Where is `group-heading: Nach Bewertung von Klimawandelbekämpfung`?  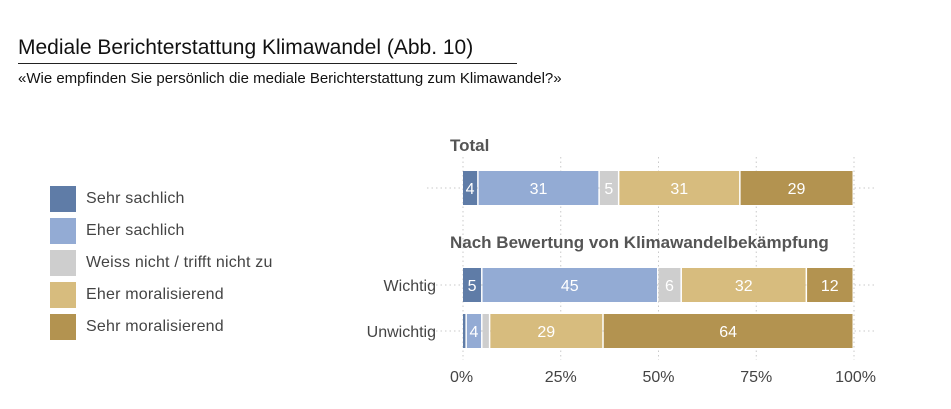
group-heading: Nach Bewertung von Klimawandelbekämpfung is located at coordinates (639, 242).